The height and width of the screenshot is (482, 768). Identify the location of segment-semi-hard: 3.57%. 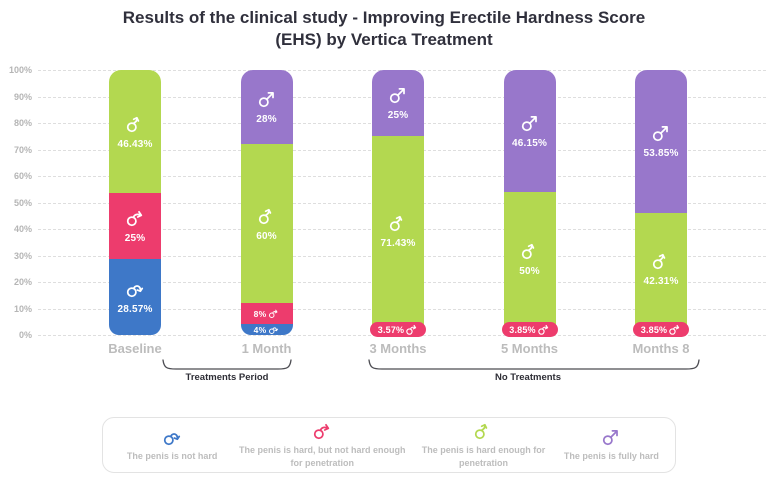
(398, 329).